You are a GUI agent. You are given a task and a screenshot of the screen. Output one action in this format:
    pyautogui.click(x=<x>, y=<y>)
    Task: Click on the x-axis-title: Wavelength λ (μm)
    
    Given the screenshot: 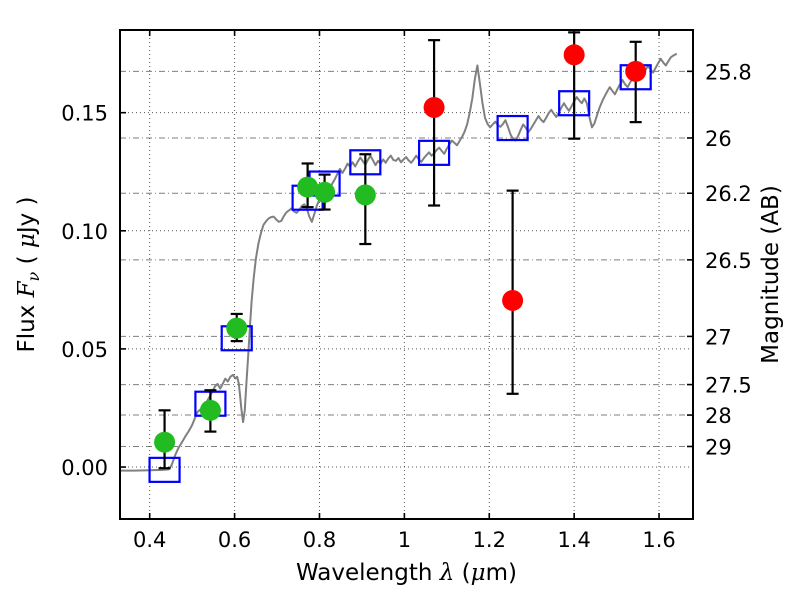 What is the action you would take?
    pyautogui.click(x=406, y=573)
    